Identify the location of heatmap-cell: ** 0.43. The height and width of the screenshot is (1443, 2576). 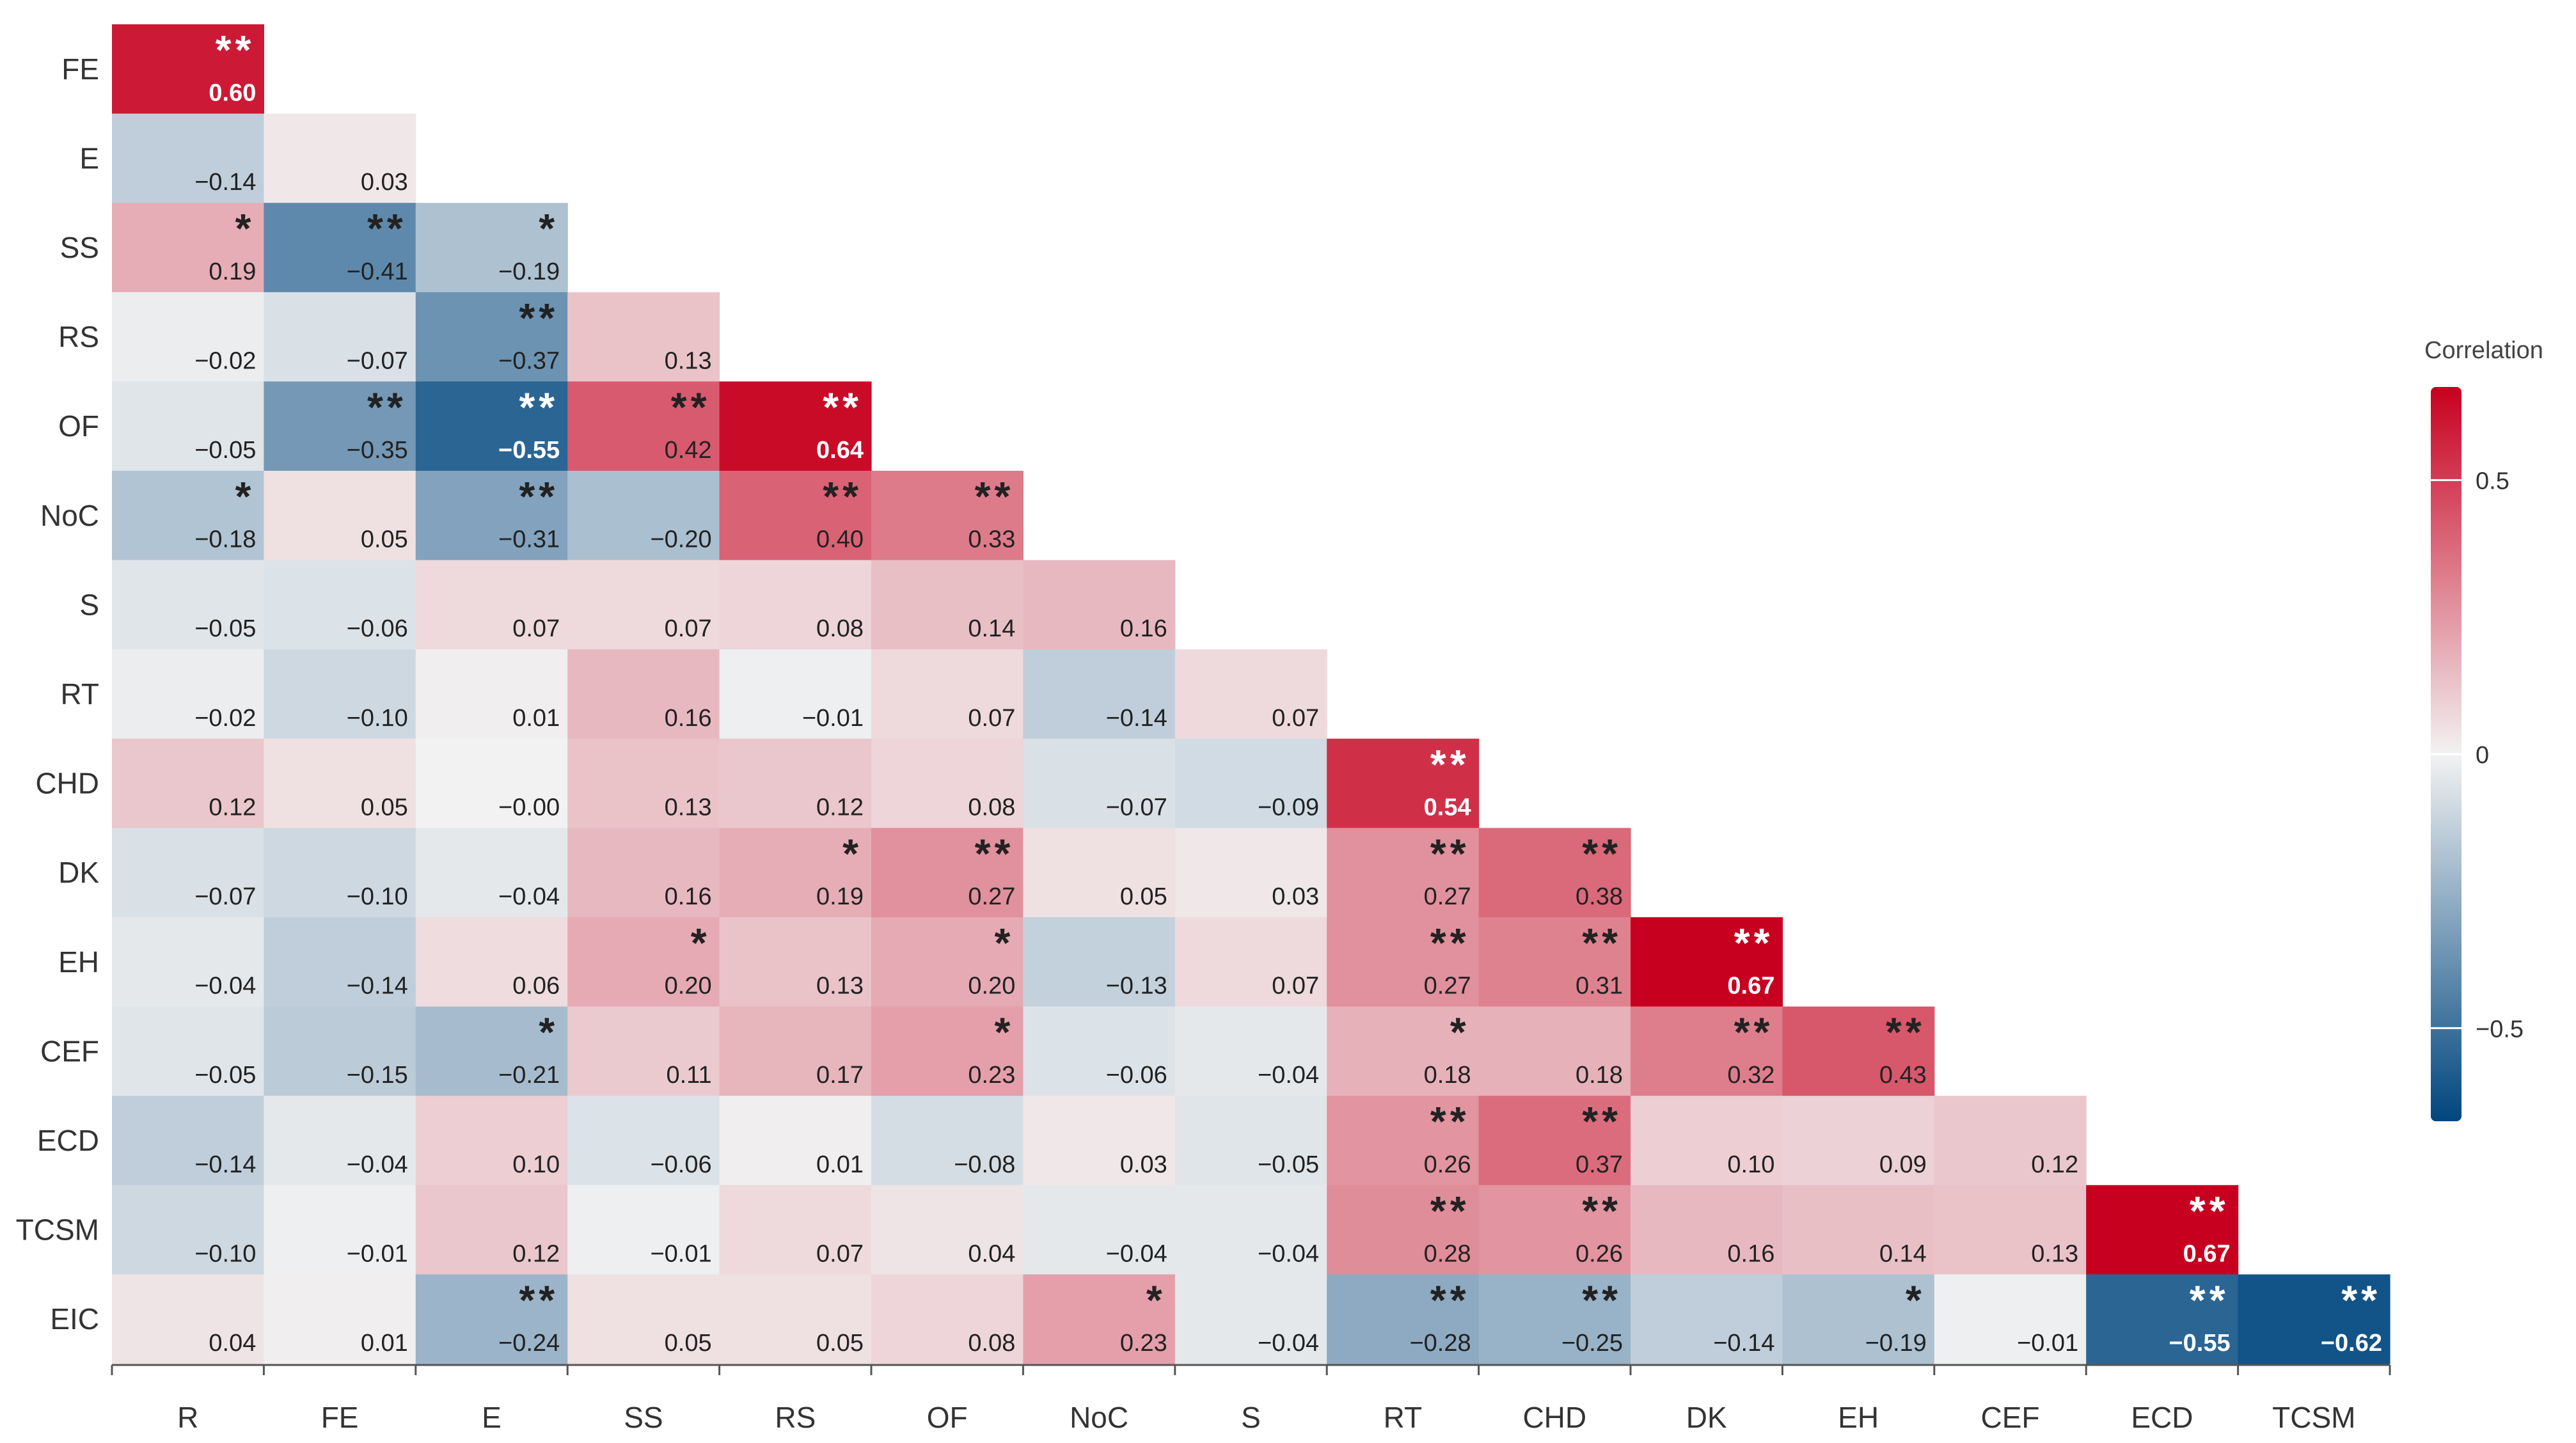
(1858, 1051).